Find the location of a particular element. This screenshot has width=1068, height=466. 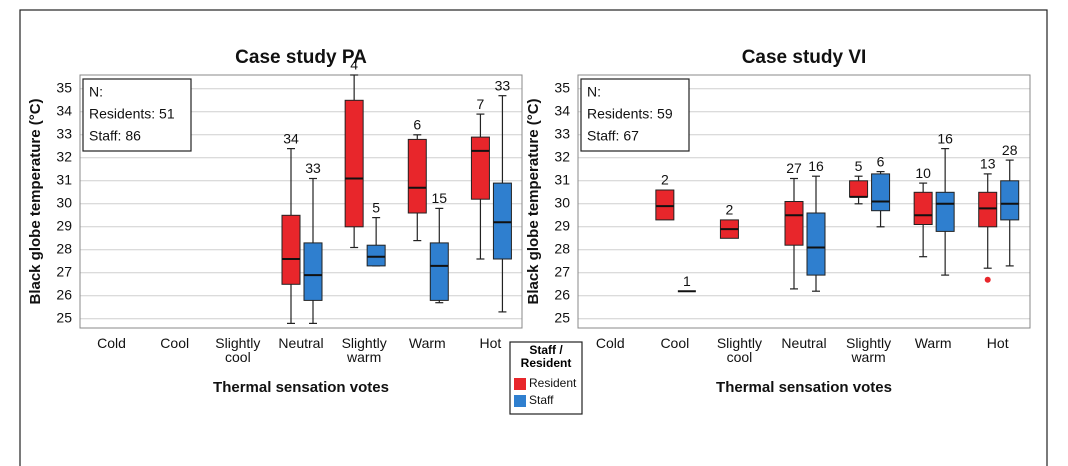

x-tick-label: Cold is located at coordinates (111, 343).